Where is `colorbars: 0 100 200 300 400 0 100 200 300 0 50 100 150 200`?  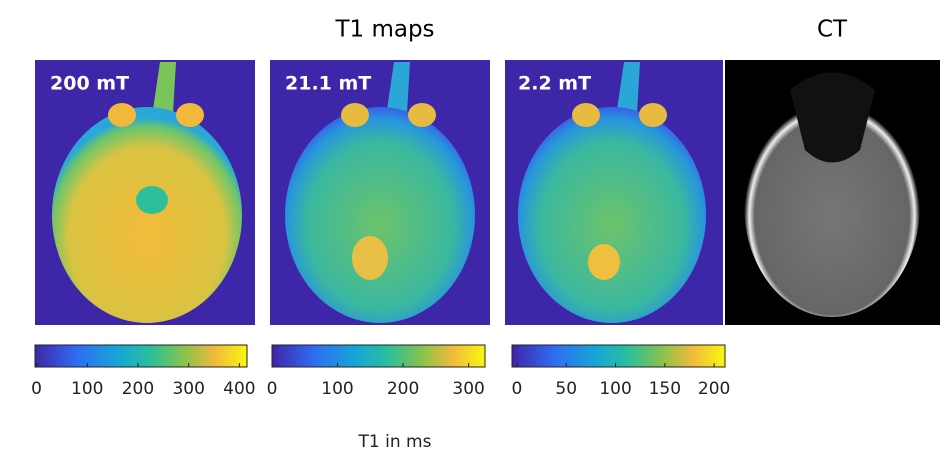
colorbars: 0 100 200 300 400 0 100 200 300 0 50 100 150 200 is located at coordinates (380, 371).